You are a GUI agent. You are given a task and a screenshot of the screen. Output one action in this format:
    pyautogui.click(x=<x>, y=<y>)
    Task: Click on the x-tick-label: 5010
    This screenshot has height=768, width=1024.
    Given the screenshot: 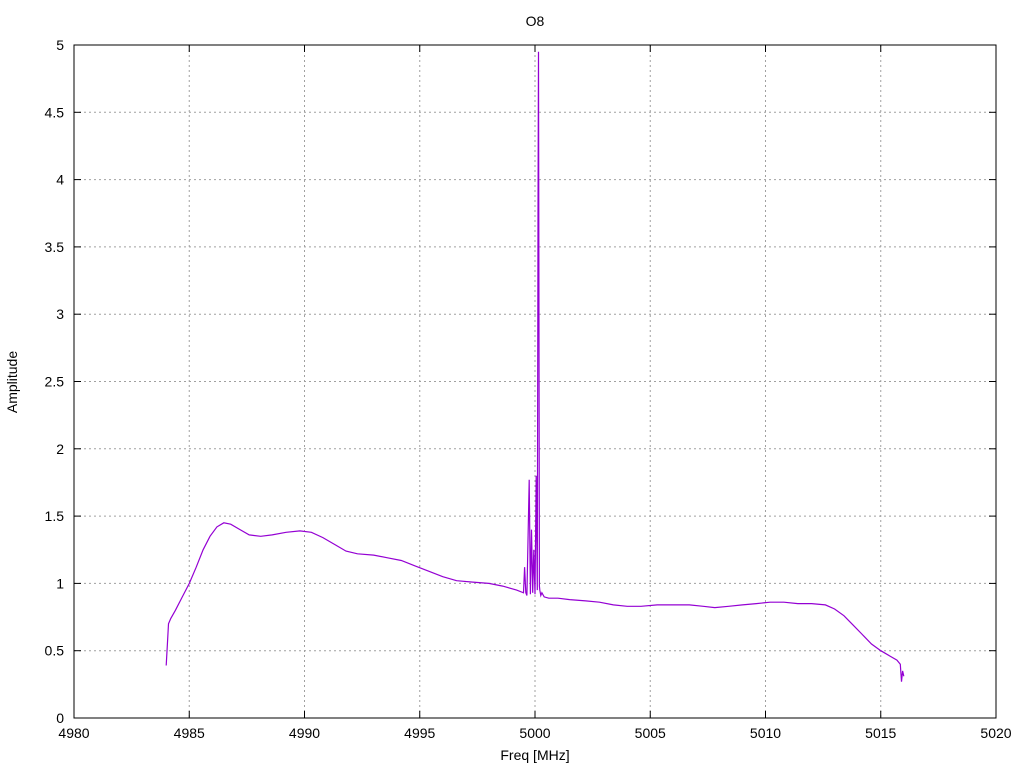 What is the action you would take?
    pyautogui.click(x=765, y=733)
    